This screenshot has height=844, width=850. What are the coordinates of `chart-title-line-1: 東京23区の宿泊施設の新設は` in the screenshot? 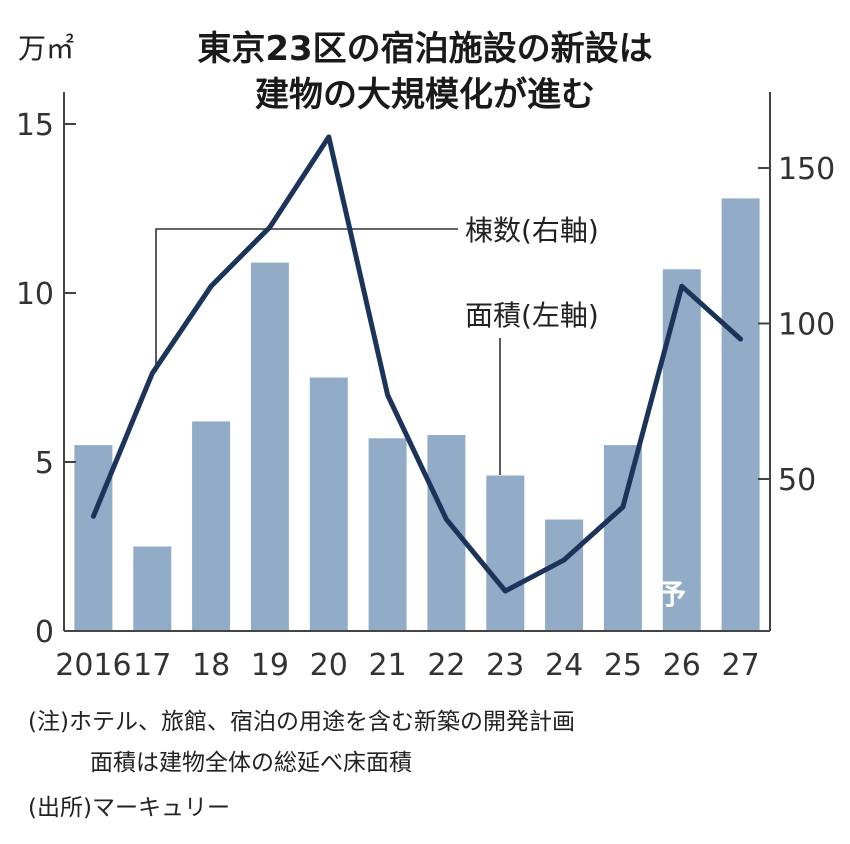 It's located at (424, 49).